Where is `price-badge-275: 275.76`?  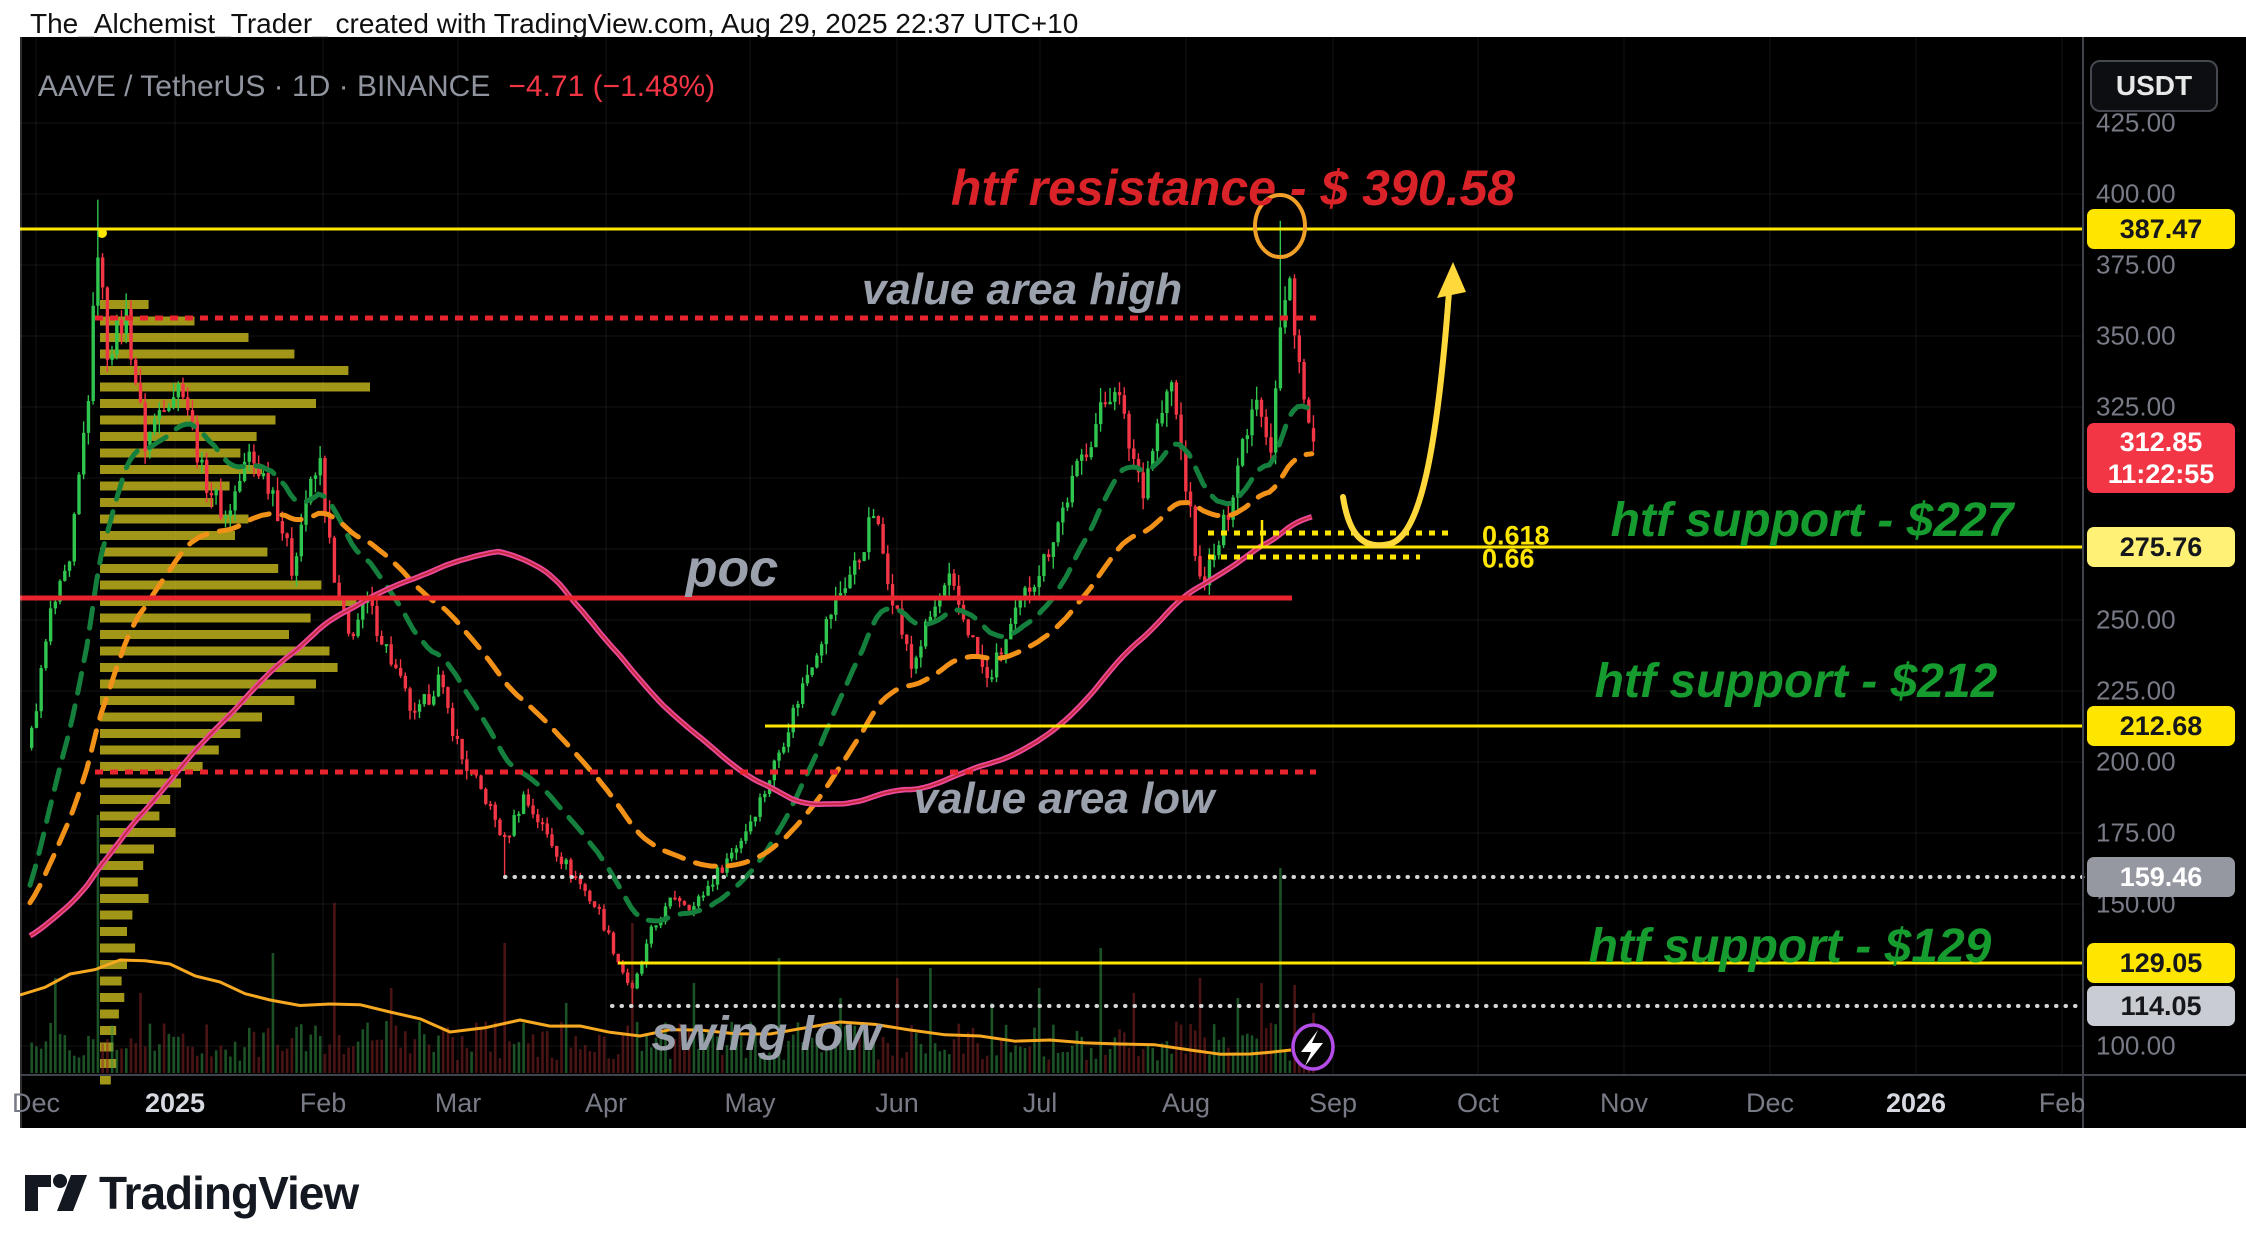
price-badge-275: 275.76 is located at coordinates (2161, 547).